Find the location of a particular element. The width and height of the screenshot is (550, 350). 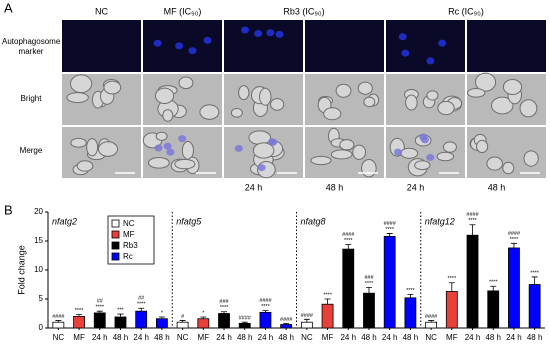

legend-label: Rb3 is located at coordinates (130, 245).